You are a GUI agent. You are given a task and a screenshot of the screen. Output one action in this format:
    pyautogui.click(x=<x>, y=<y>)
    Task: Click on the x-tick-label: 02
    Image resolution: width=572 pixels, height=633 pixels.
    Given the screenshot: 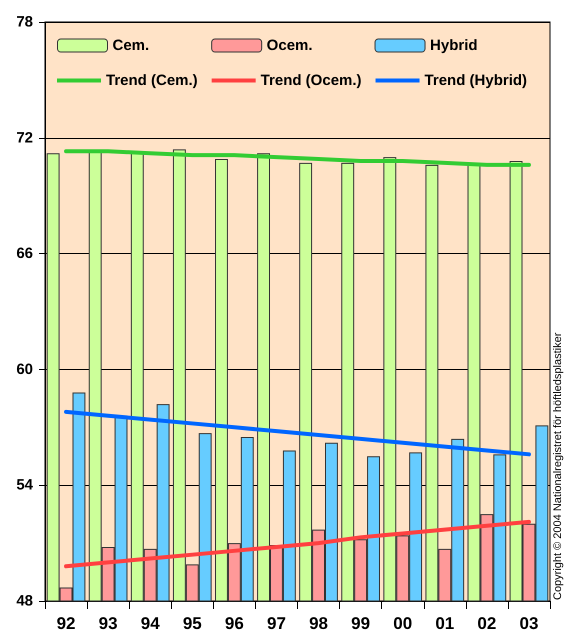 What is the action you would take?
    pyautogui.click(x=486, y=623)
    